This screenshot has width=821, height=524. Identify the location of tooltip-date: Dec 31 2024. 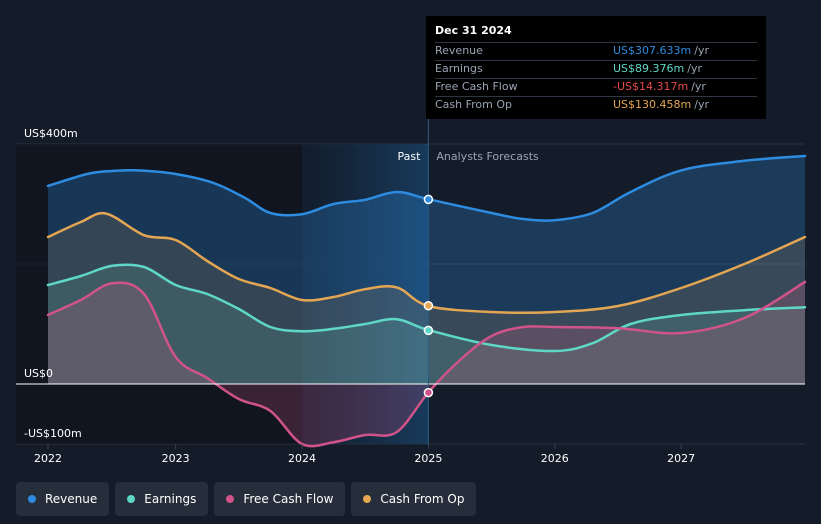
(473, 30).